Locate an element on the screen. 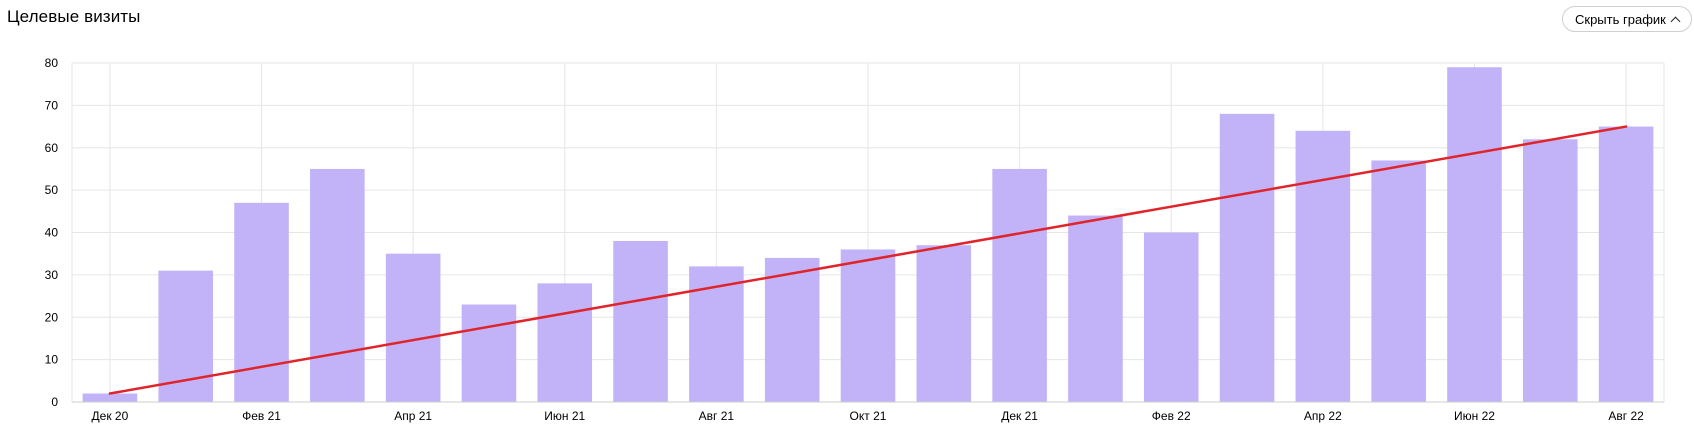 This screenshot has height=440, width=1694. x-tick-label: Фев 21 is located at coordinates (261, 416).